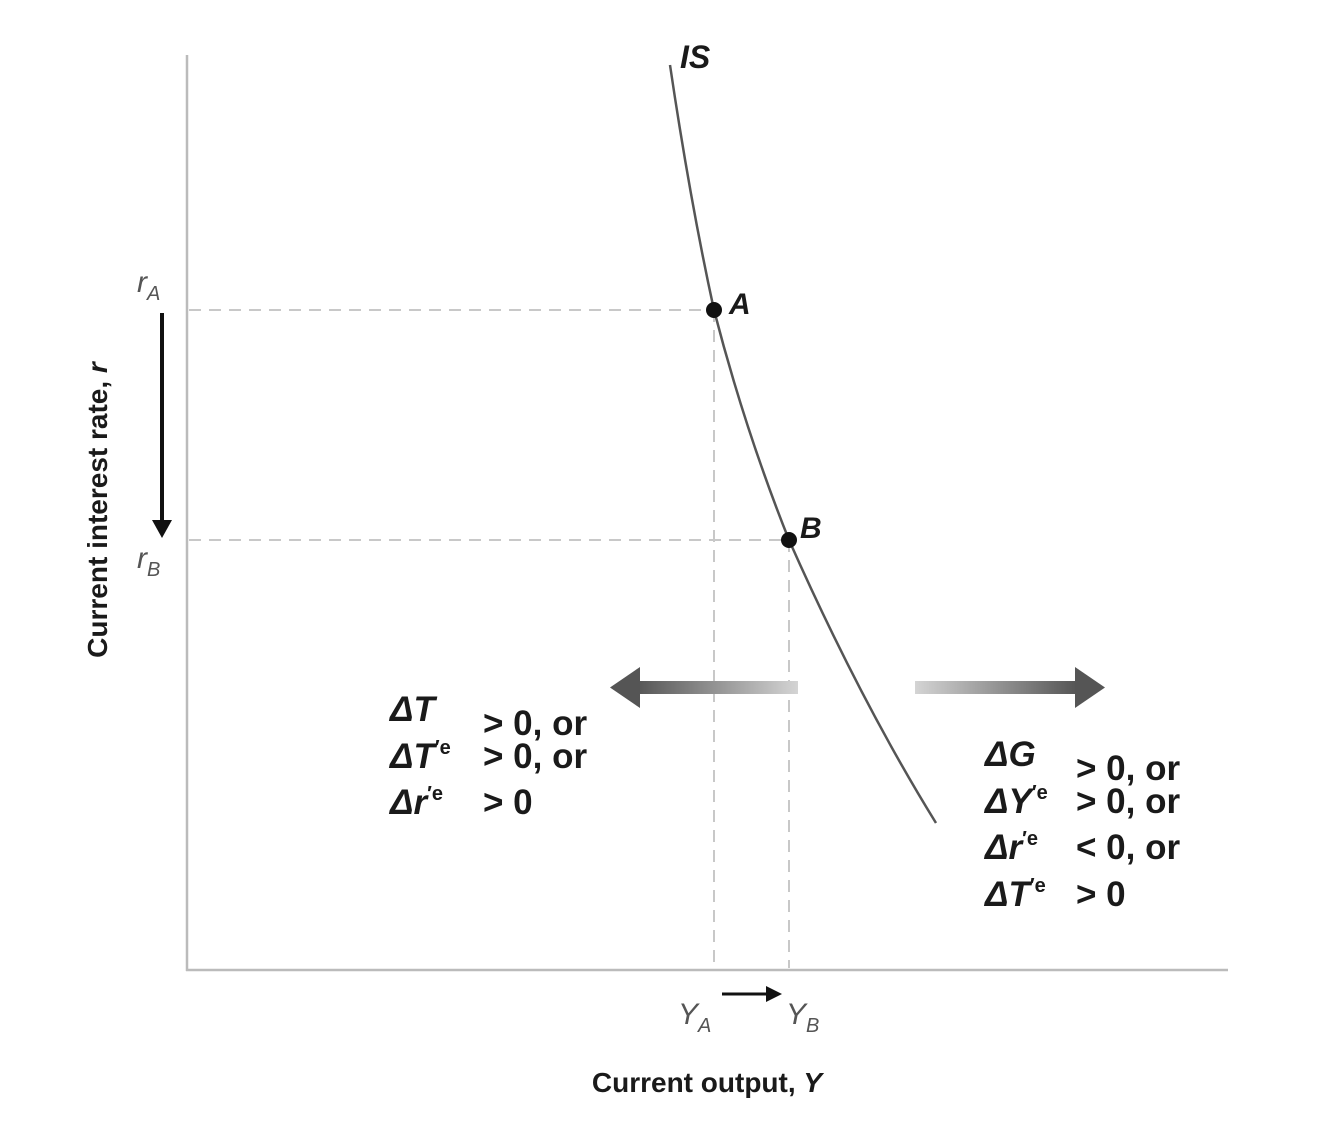 The image size is (1324, 1146). Describe the element at coordinates (789, 540) in the screenshot. I see `point-b` at that location.